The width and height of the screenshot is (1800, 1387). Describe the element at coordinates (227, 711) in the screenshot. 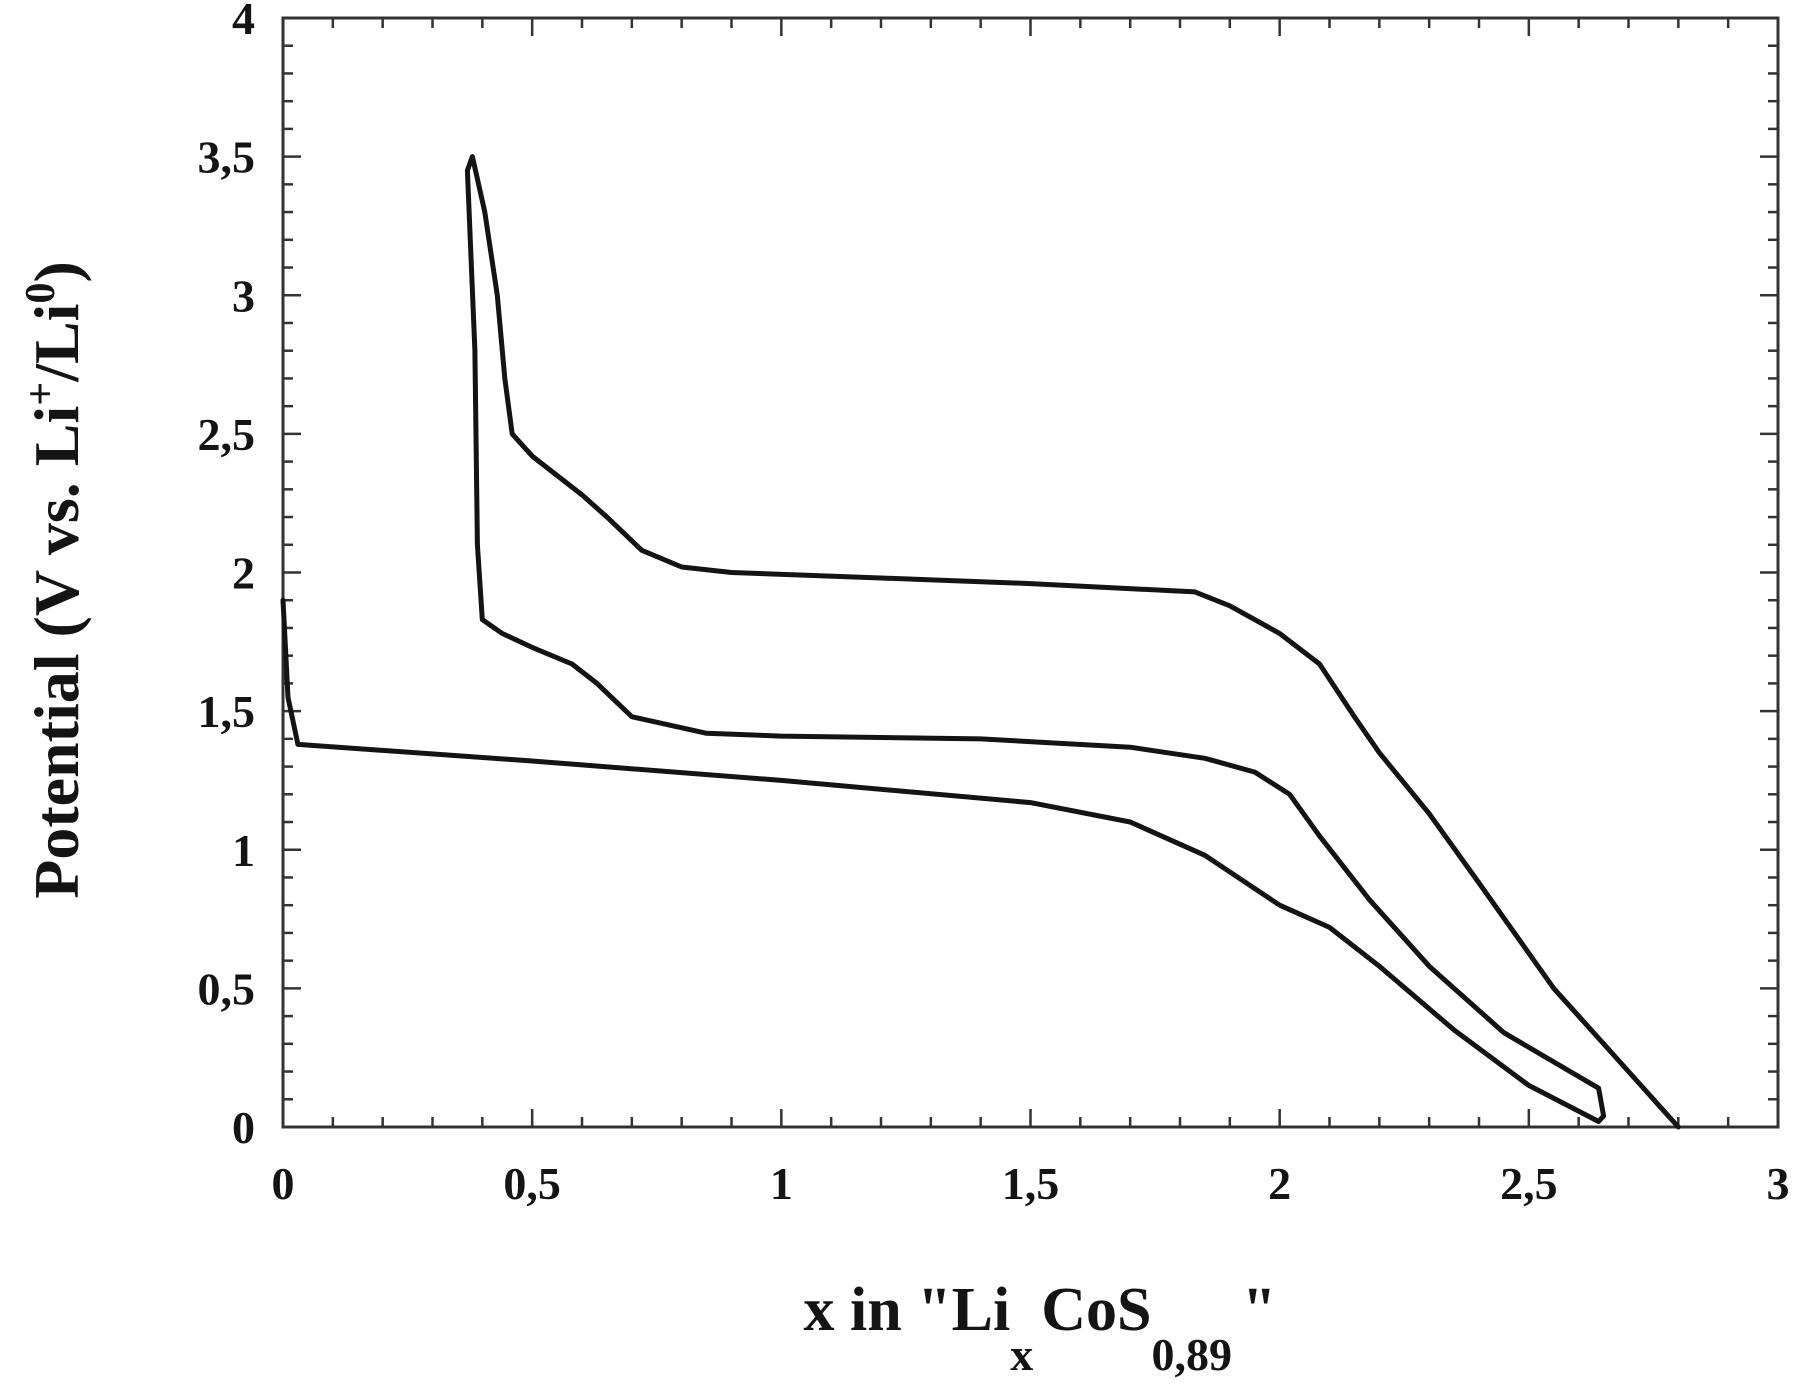

I see `y-tick-label: 1,5` at that location.